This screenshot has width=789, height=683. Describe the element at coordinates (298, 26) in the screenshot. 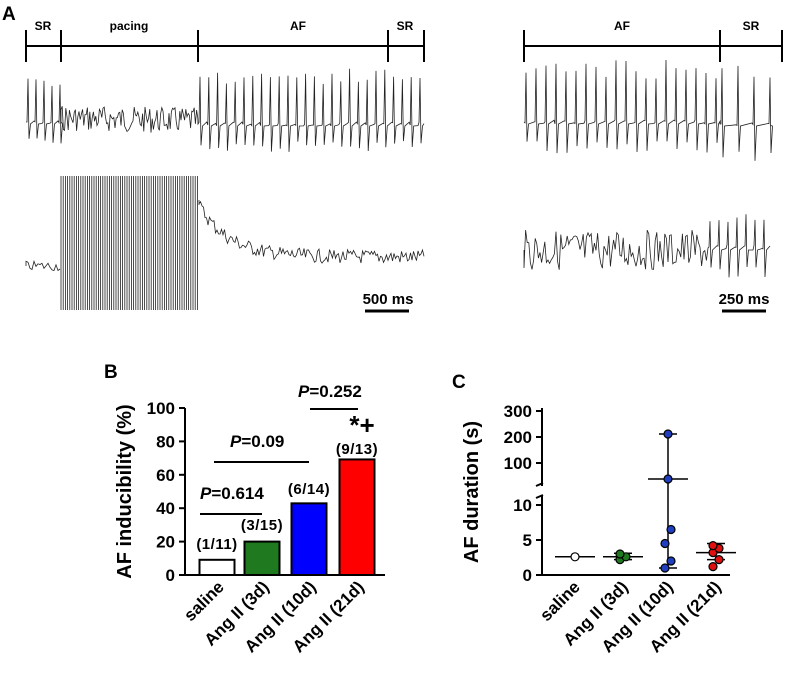

I see `segment-label-af-left: AF` at that location.